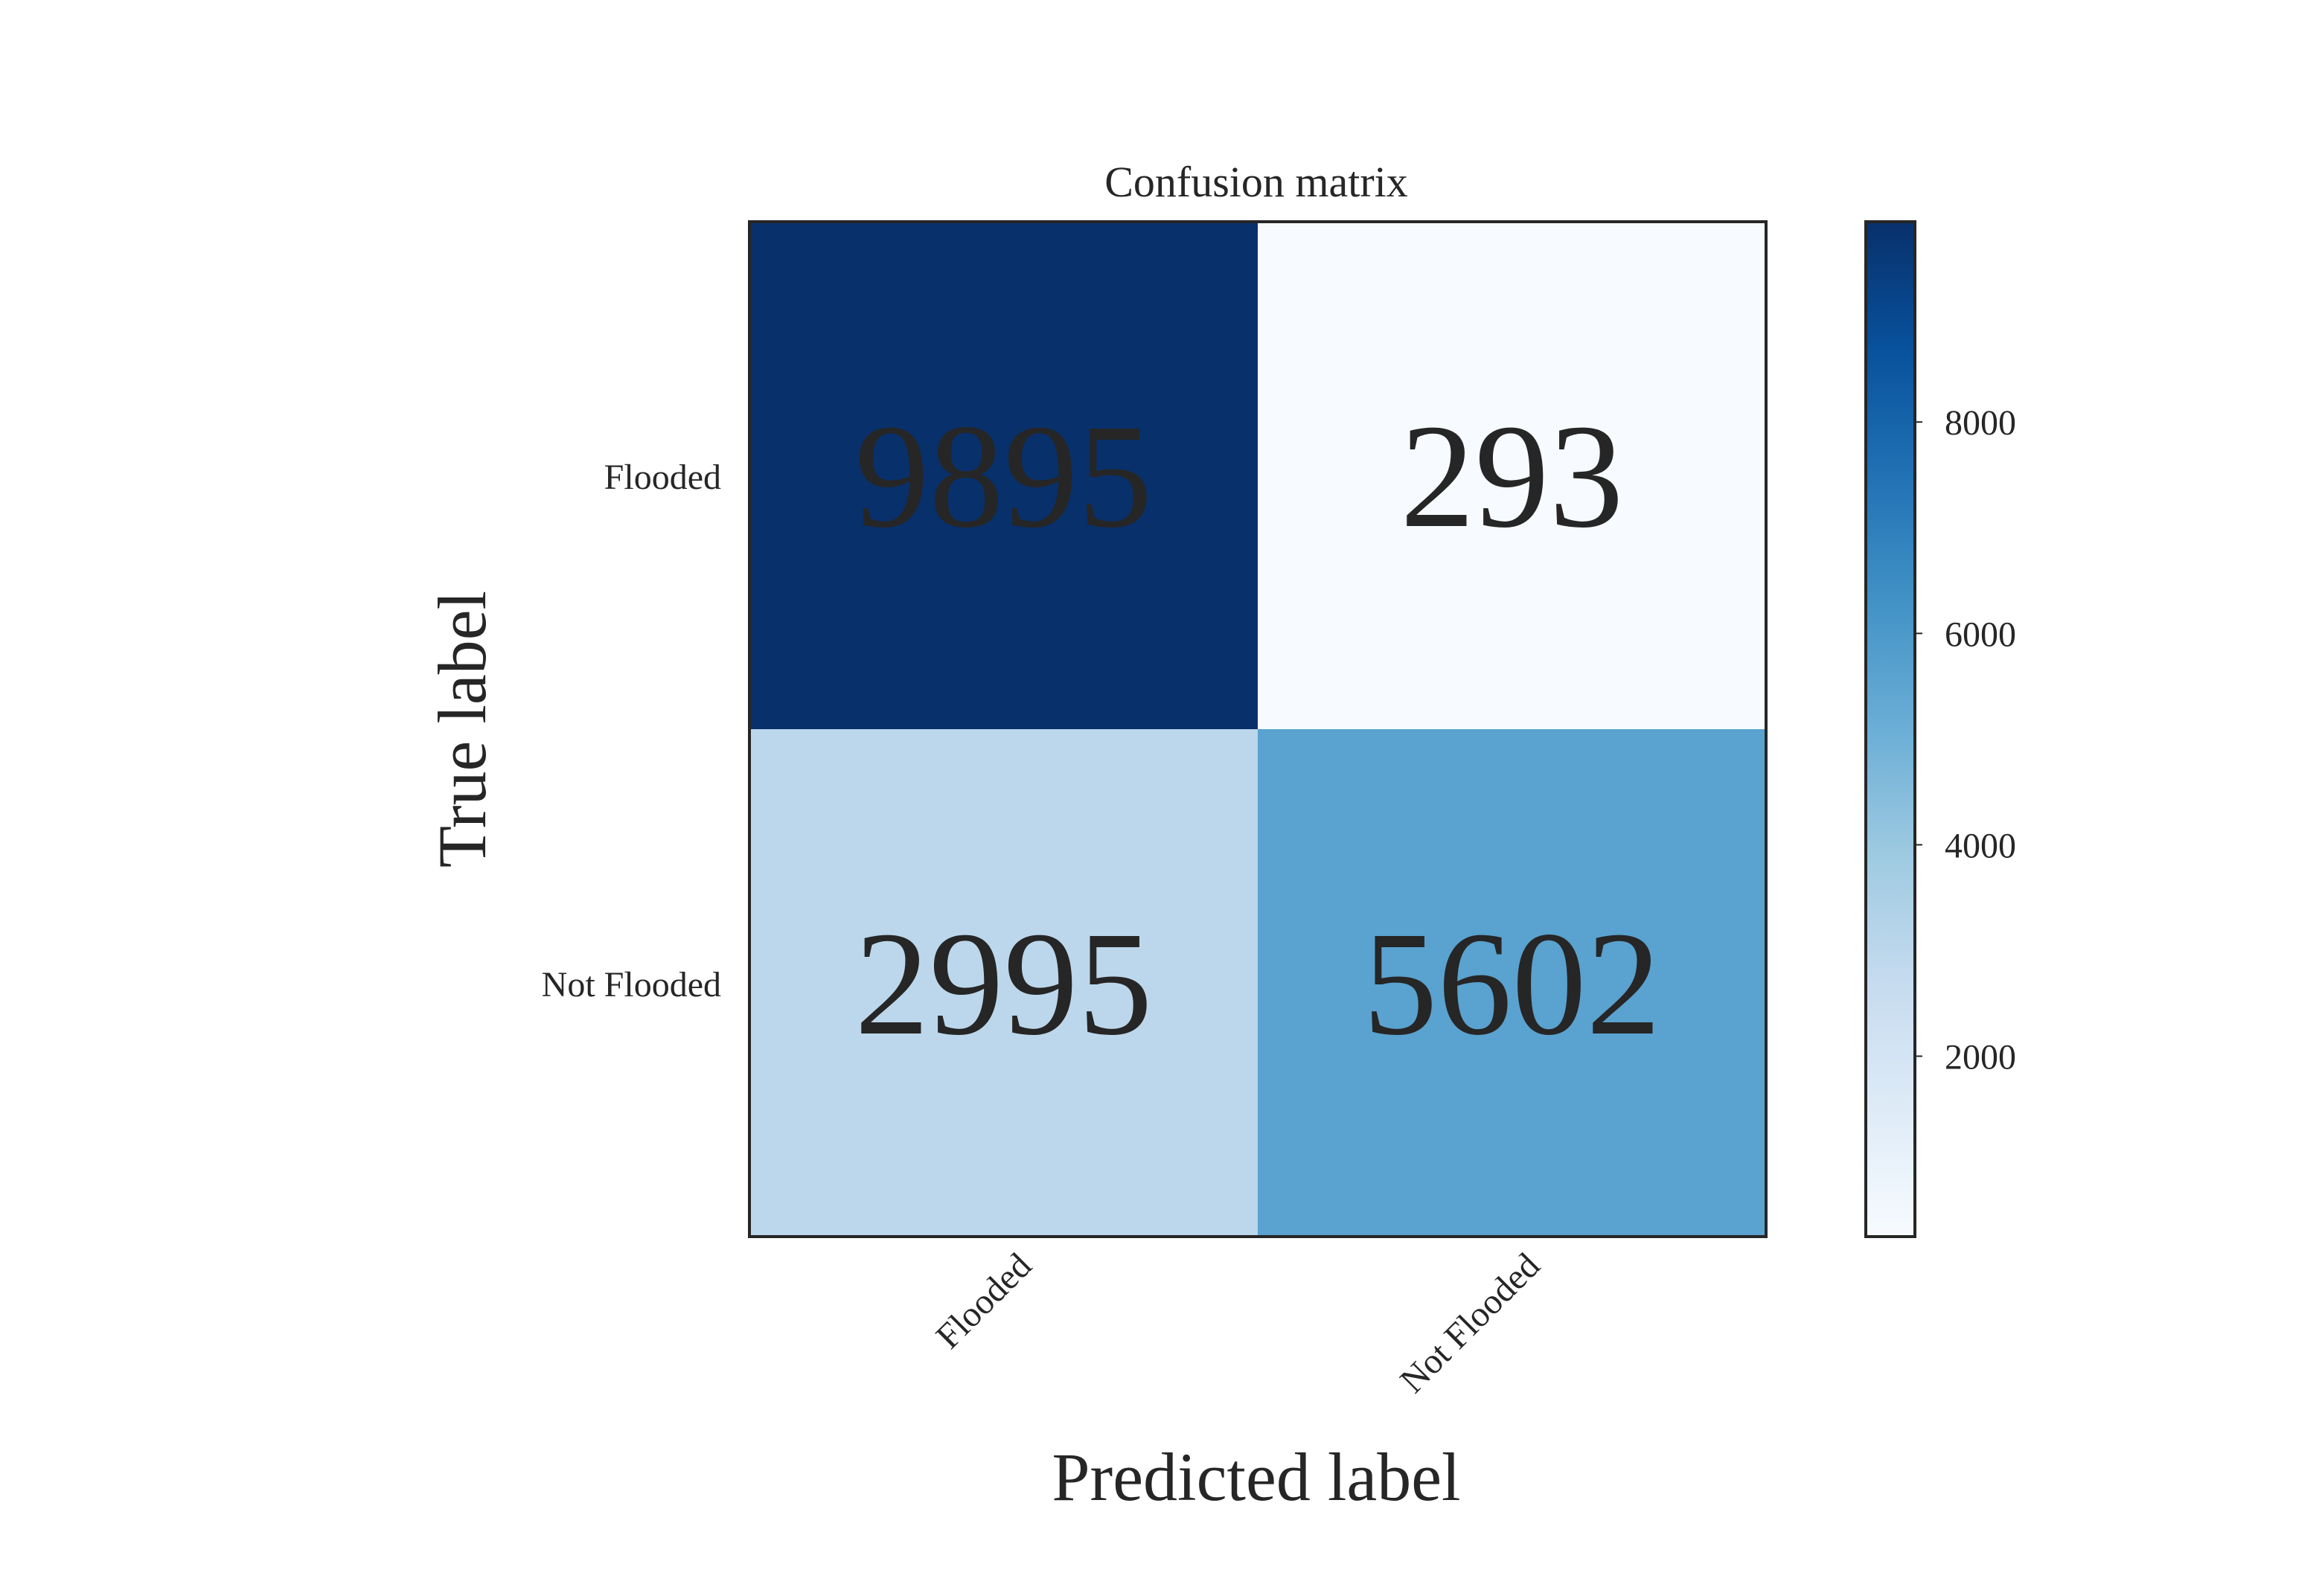  I want to click on cell-value-labels: 9895 293 2995 5602, so click(1258, 730).